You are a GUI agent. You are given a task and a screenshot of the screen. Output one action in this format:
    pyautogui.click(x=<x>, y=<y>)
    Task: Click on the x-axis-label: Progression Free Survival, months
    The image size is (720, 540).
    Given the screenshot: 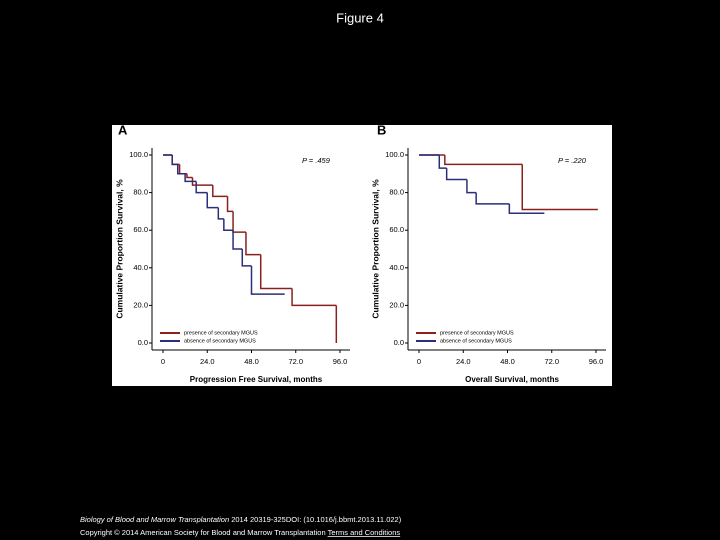 What is the action you would take?
    pyautogui.click(x=256, y=379)
    